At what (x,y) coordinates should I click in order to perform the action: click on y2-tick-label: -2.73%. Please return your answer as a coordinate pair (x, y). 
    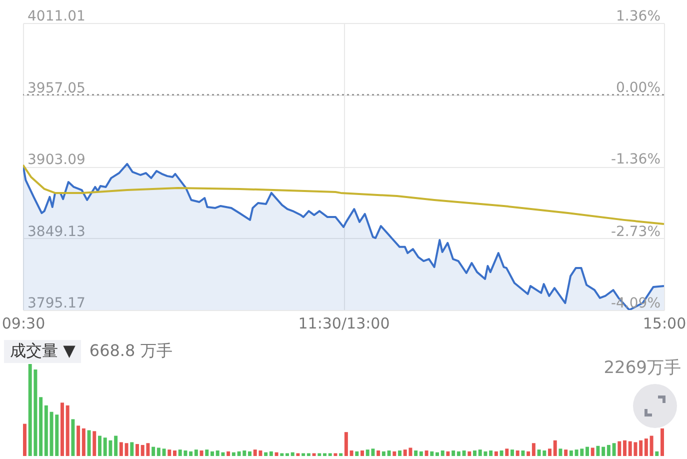
    Looking at the image, I should click on (635, 232).